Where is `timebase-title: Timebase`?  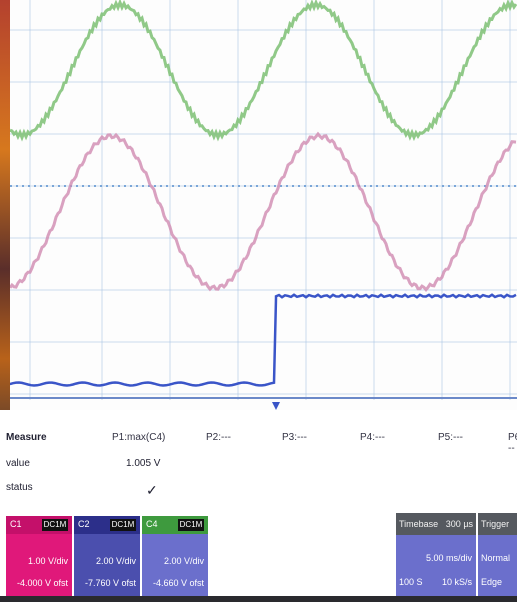
timebase-title: Timebase is located at coordinates (419, 524).